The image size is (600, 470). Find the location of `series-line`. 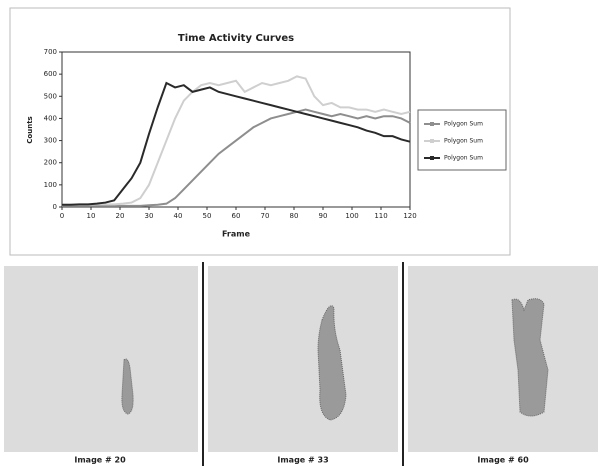

series-line is located at coordinates (236, 157).